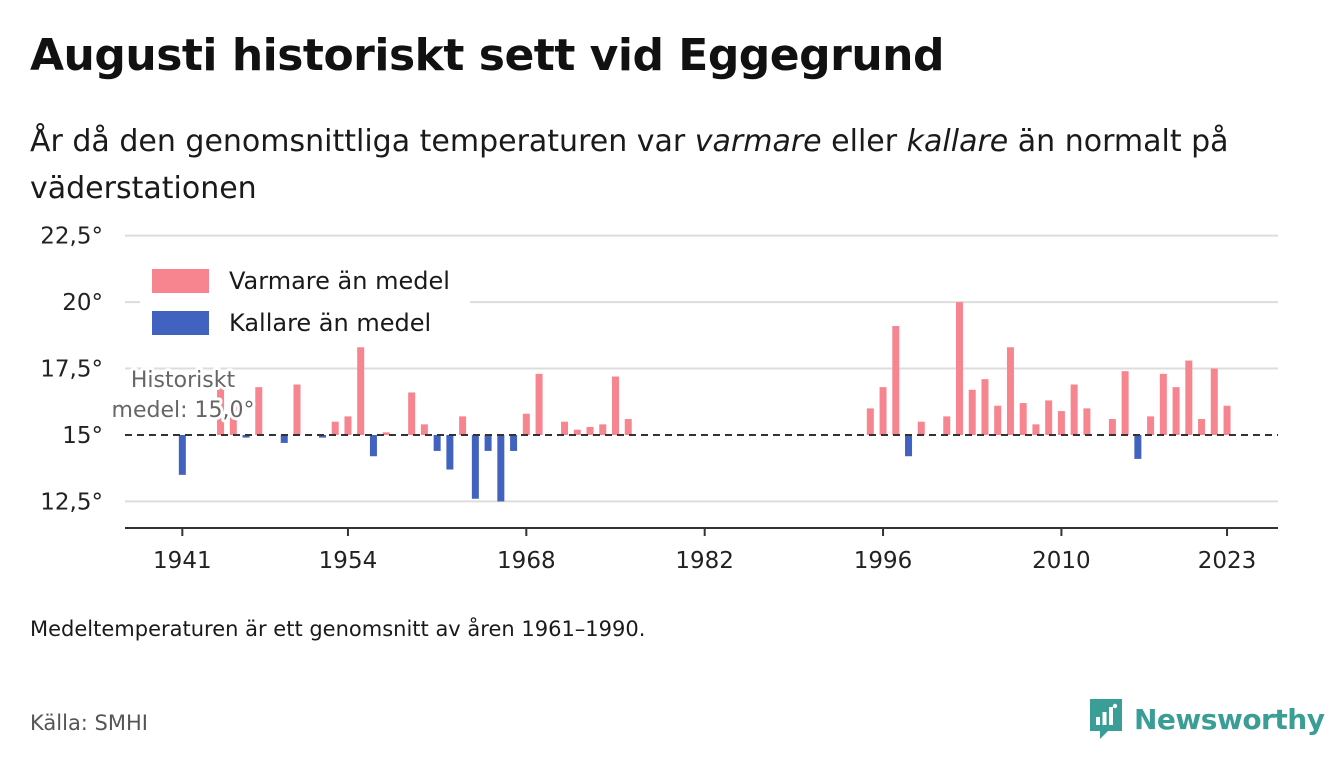  What do you see at coordinates (487, 55) in the screenshot?
I see `chart-title: Augusti historiskt sett vid Eggegrund` at bounding box center [487, 55].